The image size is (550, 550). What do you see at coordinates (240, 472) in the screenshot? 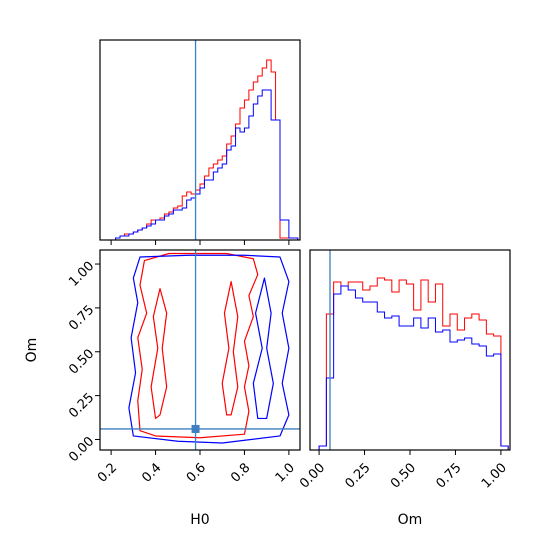
I see `joint-x-tick-label: 0.8` at bounding box center [240, 472].